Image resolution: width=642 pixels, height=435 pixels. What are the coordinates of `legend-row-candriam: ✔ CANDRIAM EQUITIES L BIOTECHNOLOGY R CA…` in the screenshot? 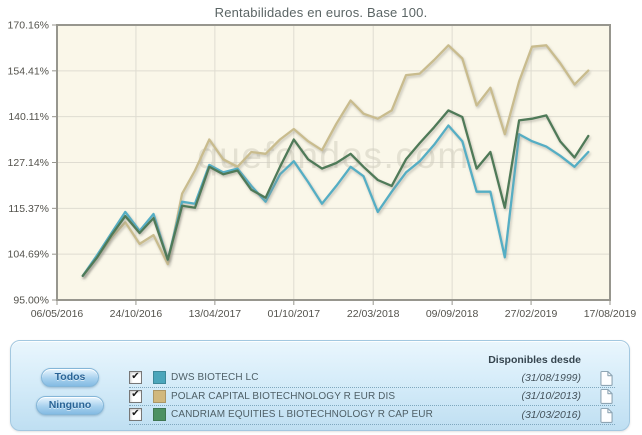 It's located at (372, 415).